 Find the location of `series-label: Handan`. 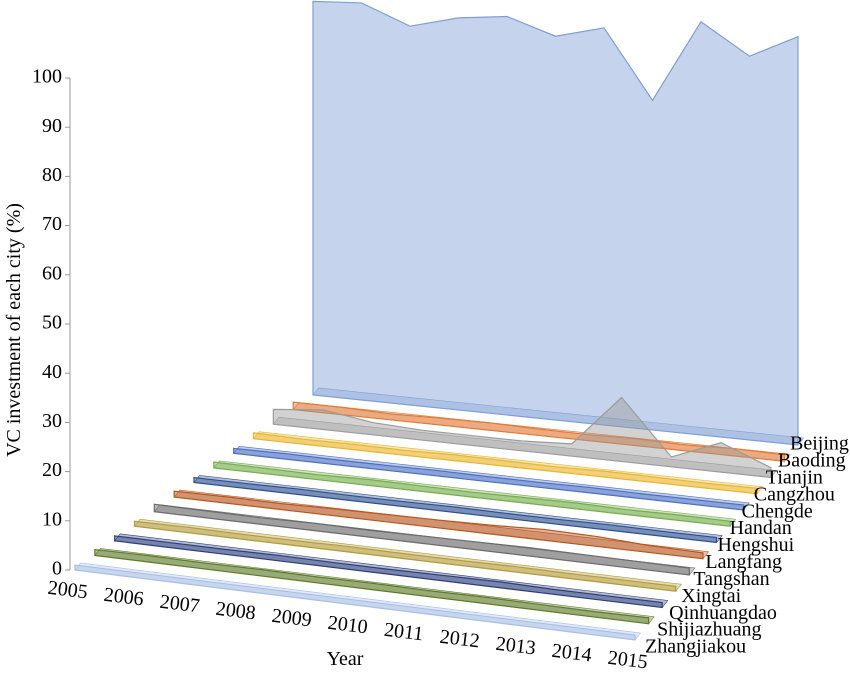

series-label: Handan is located at coordinates (761, 528).